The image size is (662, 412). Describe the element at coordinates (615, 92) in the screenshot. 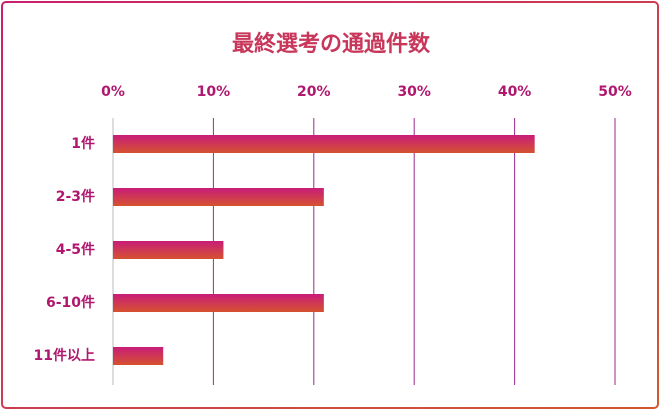

I see `x-tick-label: 50%` at that location.